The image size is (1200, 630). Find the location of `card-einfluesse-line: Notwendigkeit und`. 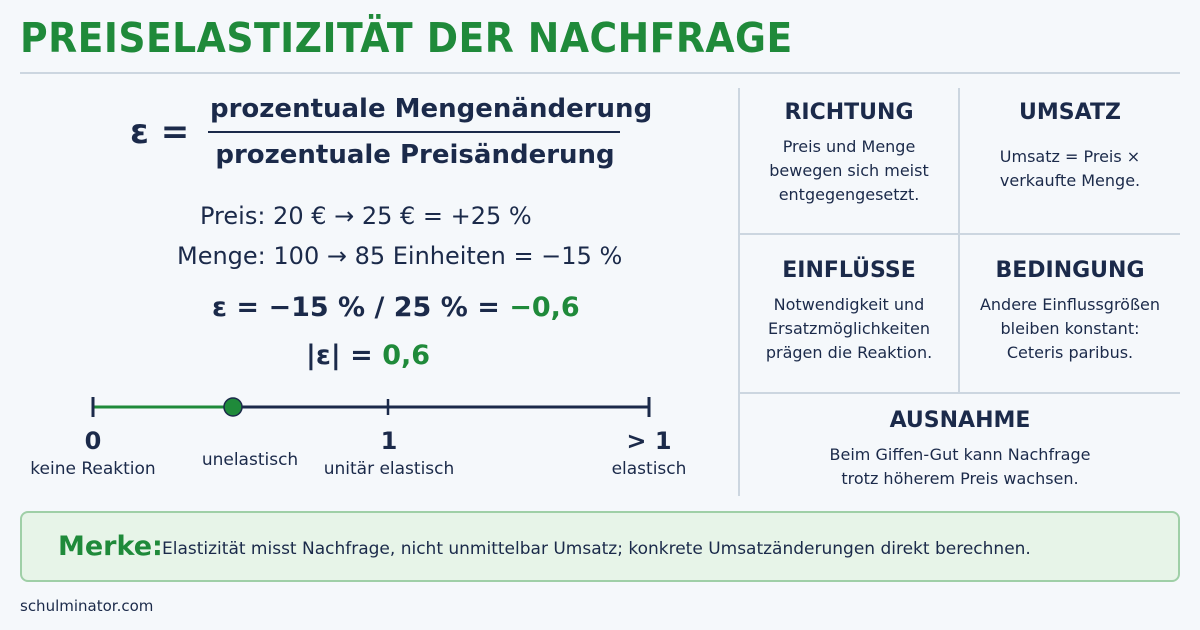

card-einfluesse-line: Notwendigkeit und is located at coordinates (849, 304).